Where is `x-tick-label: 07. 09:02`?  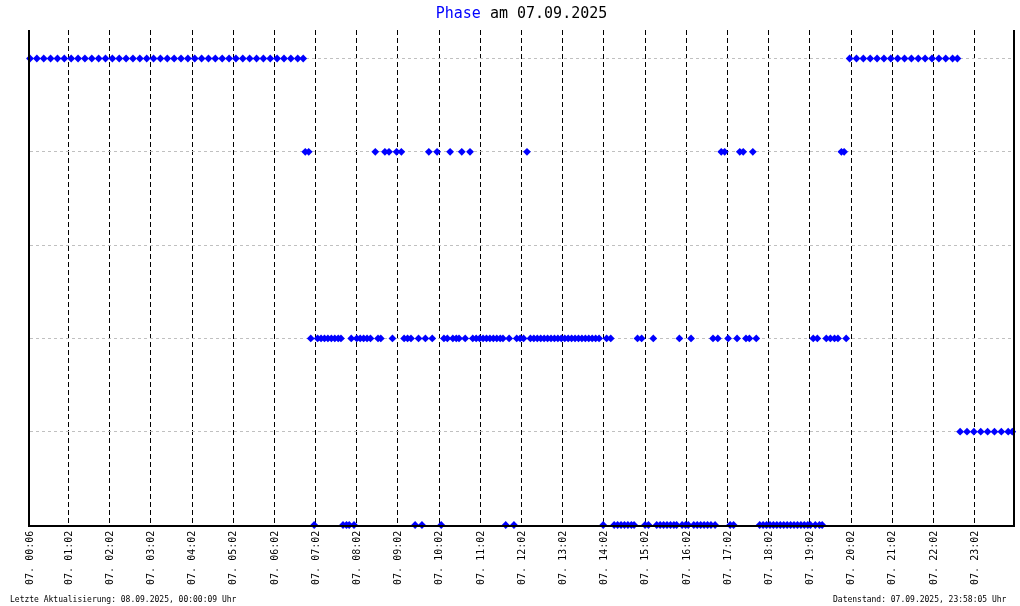
x-tick-label: 07. 09:02 is located at coordinates (398, 557).